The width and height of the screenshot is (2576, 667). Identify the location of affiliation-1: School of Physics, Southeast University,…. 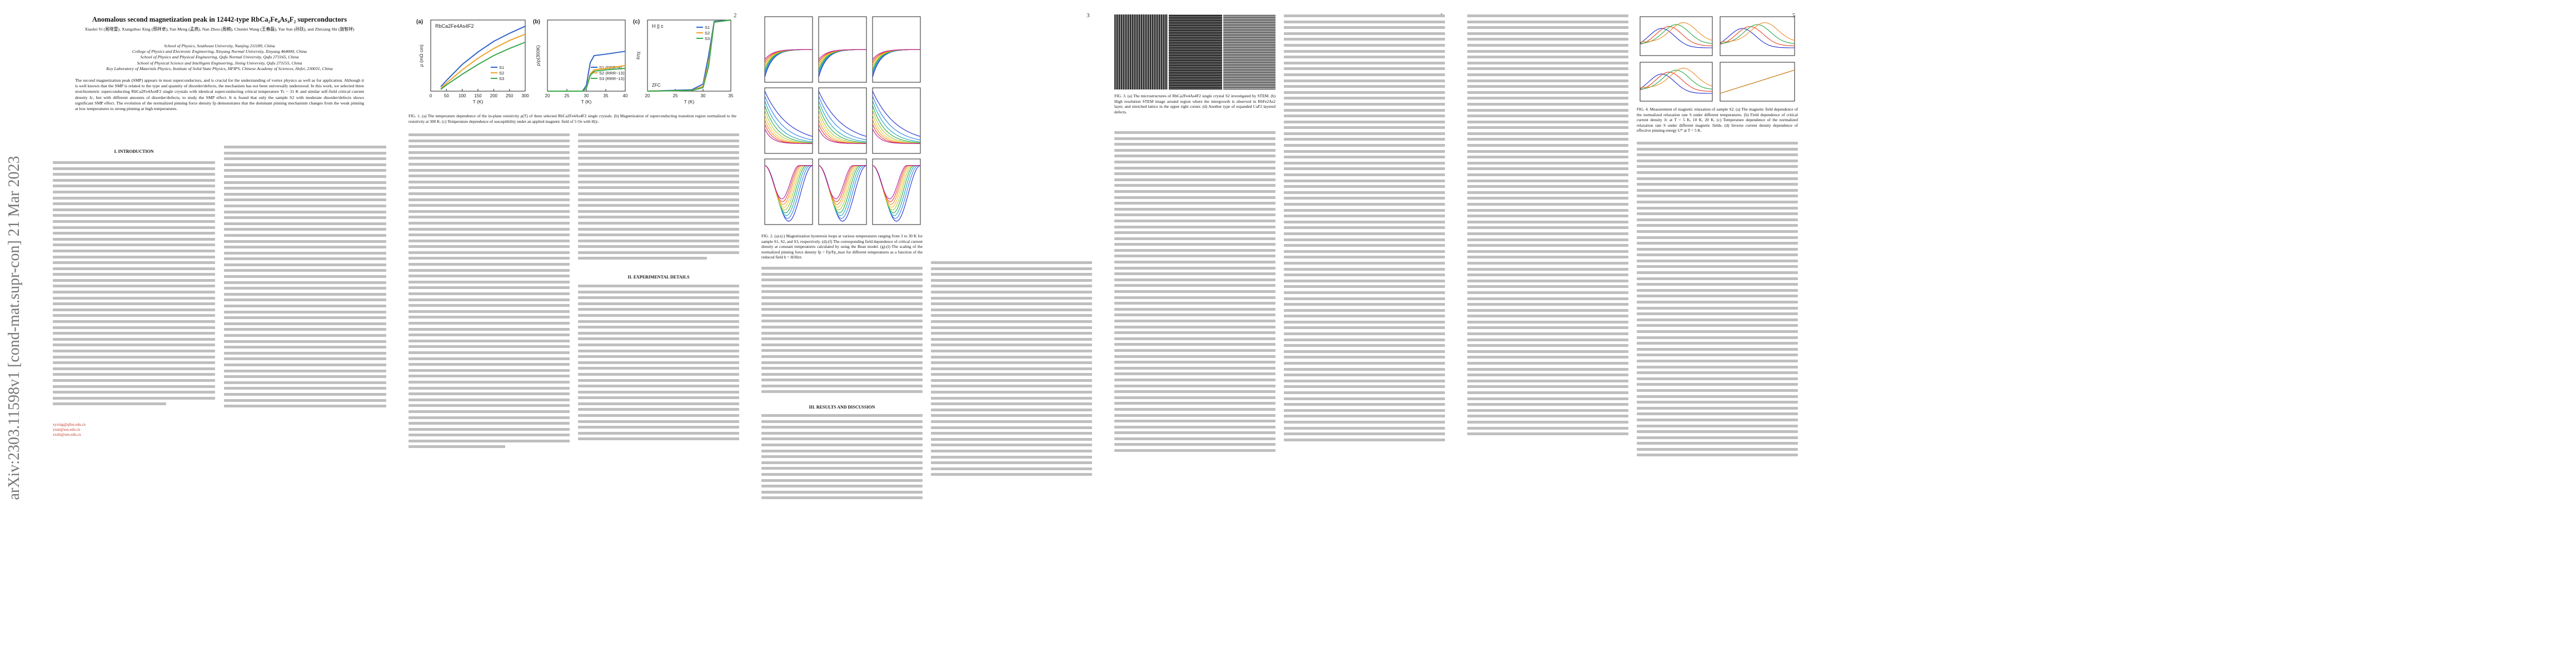
(219, 45).